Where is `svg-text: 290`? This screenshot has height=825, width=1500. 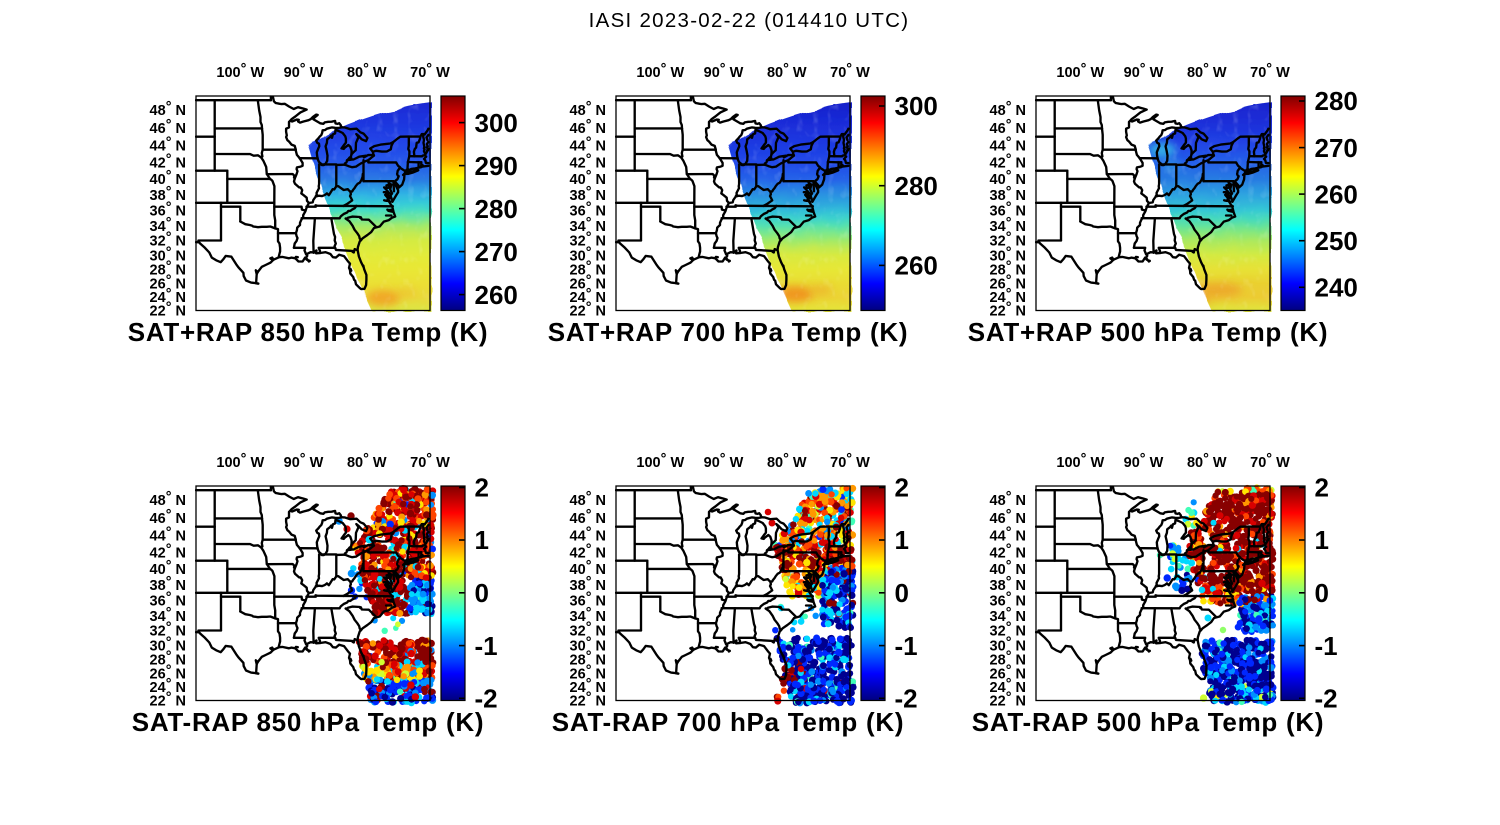
svg-text: 290 is located at coordinates (496, 166).